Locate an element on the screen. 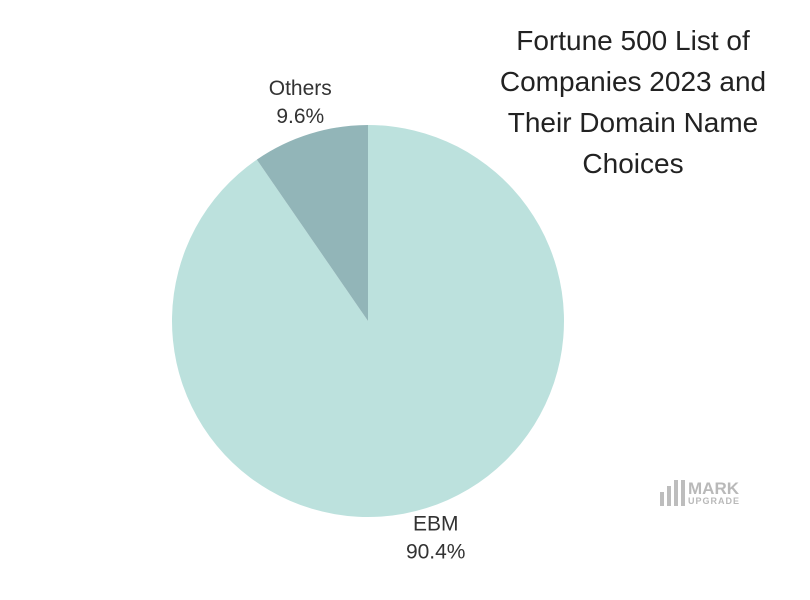  slice-label: Others is located at coordinates (300, 88).